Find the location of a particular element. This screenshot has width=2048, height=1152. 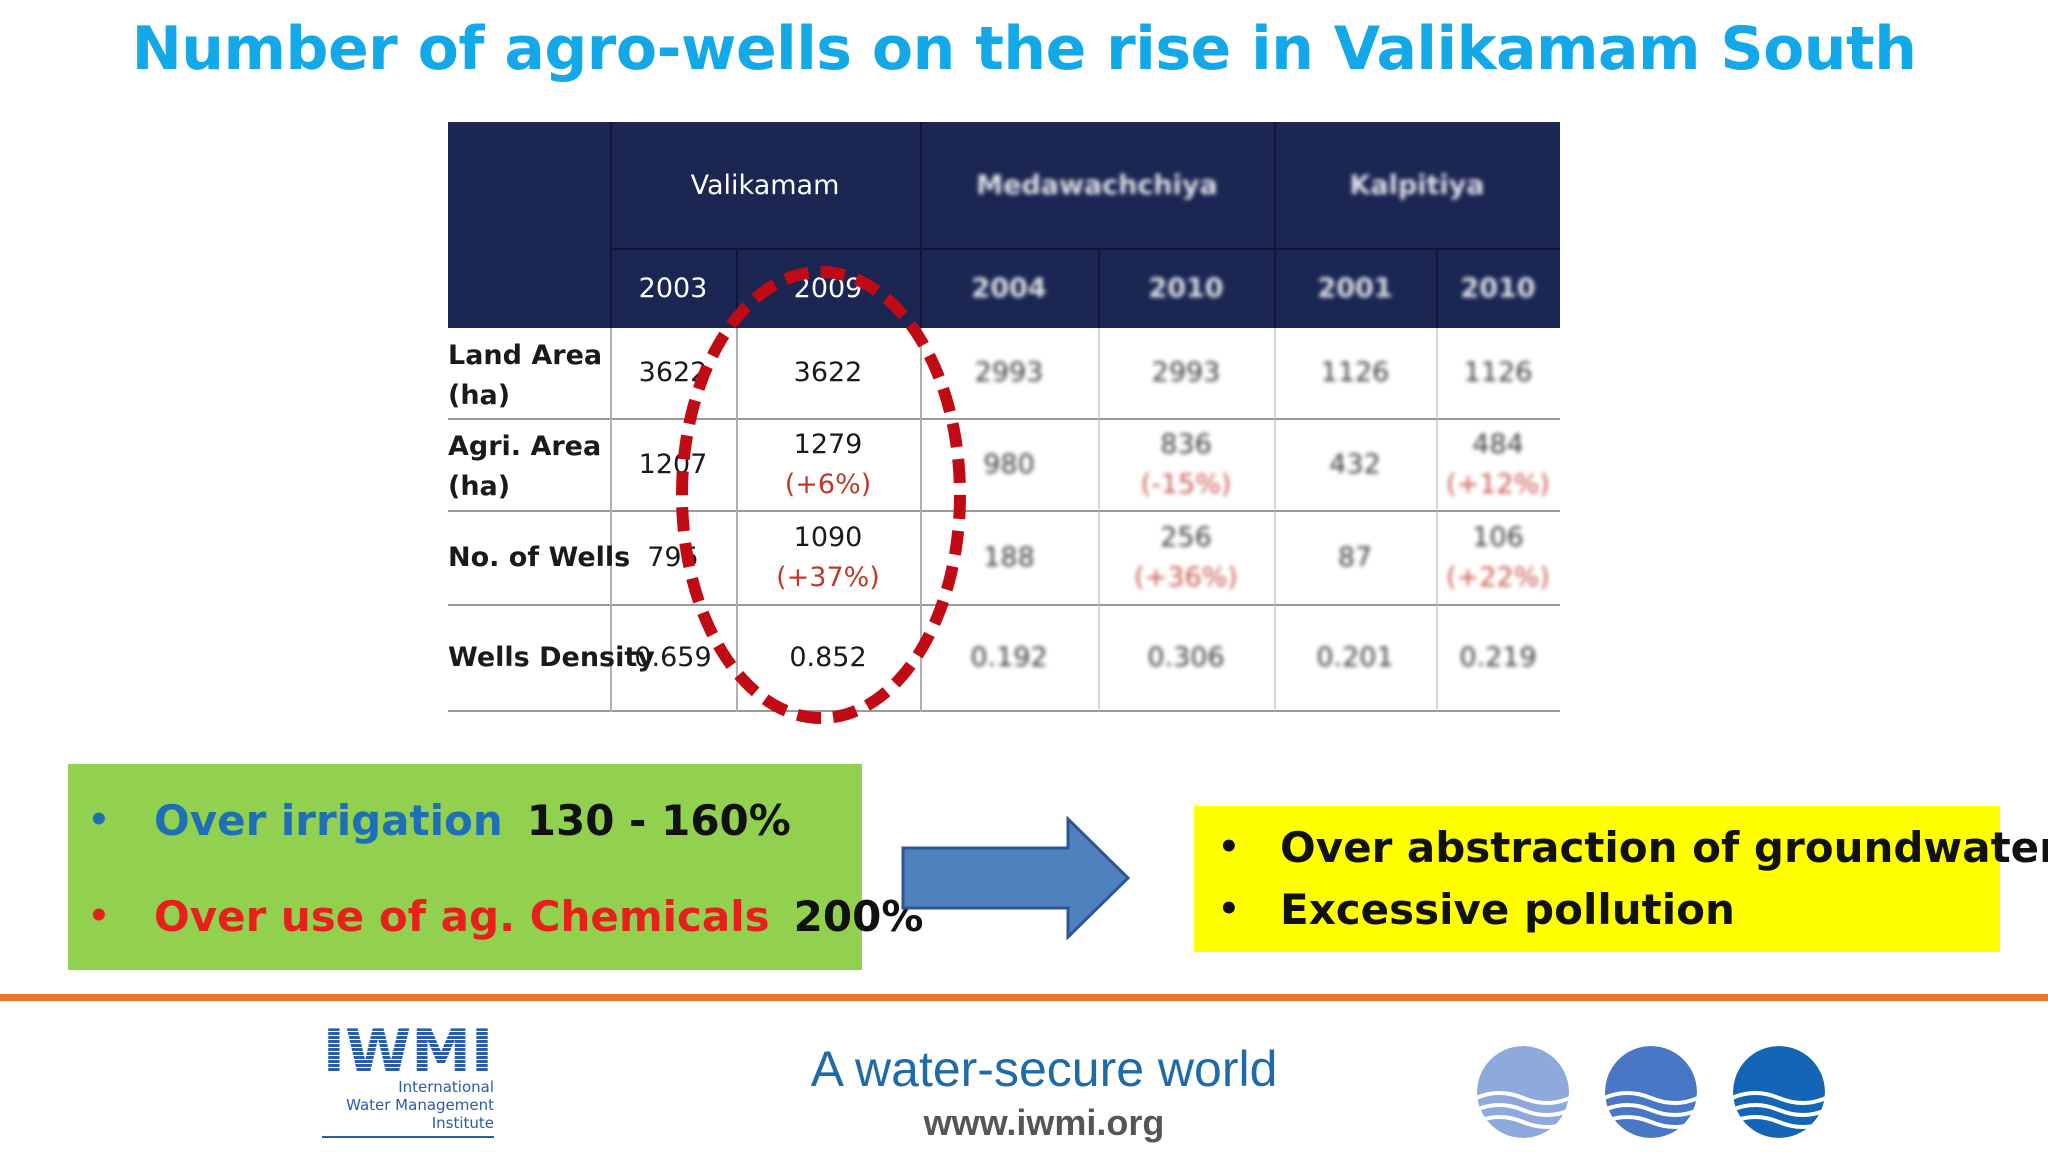

impact-label: Over irrigation is located at coordinates (328, 820).